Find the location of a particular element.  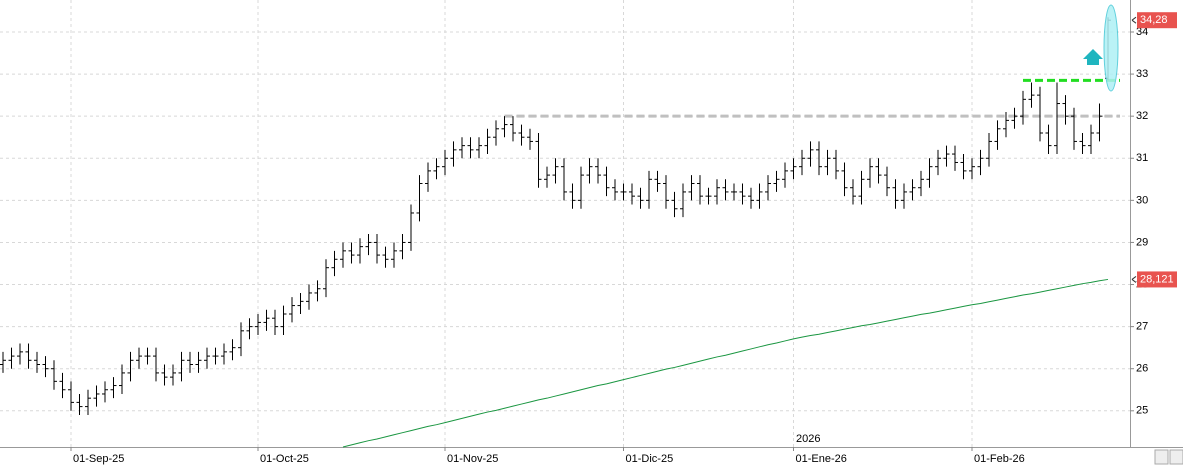

x-tick-label: 01-Dic-25 is located at coordinates (650, 459).